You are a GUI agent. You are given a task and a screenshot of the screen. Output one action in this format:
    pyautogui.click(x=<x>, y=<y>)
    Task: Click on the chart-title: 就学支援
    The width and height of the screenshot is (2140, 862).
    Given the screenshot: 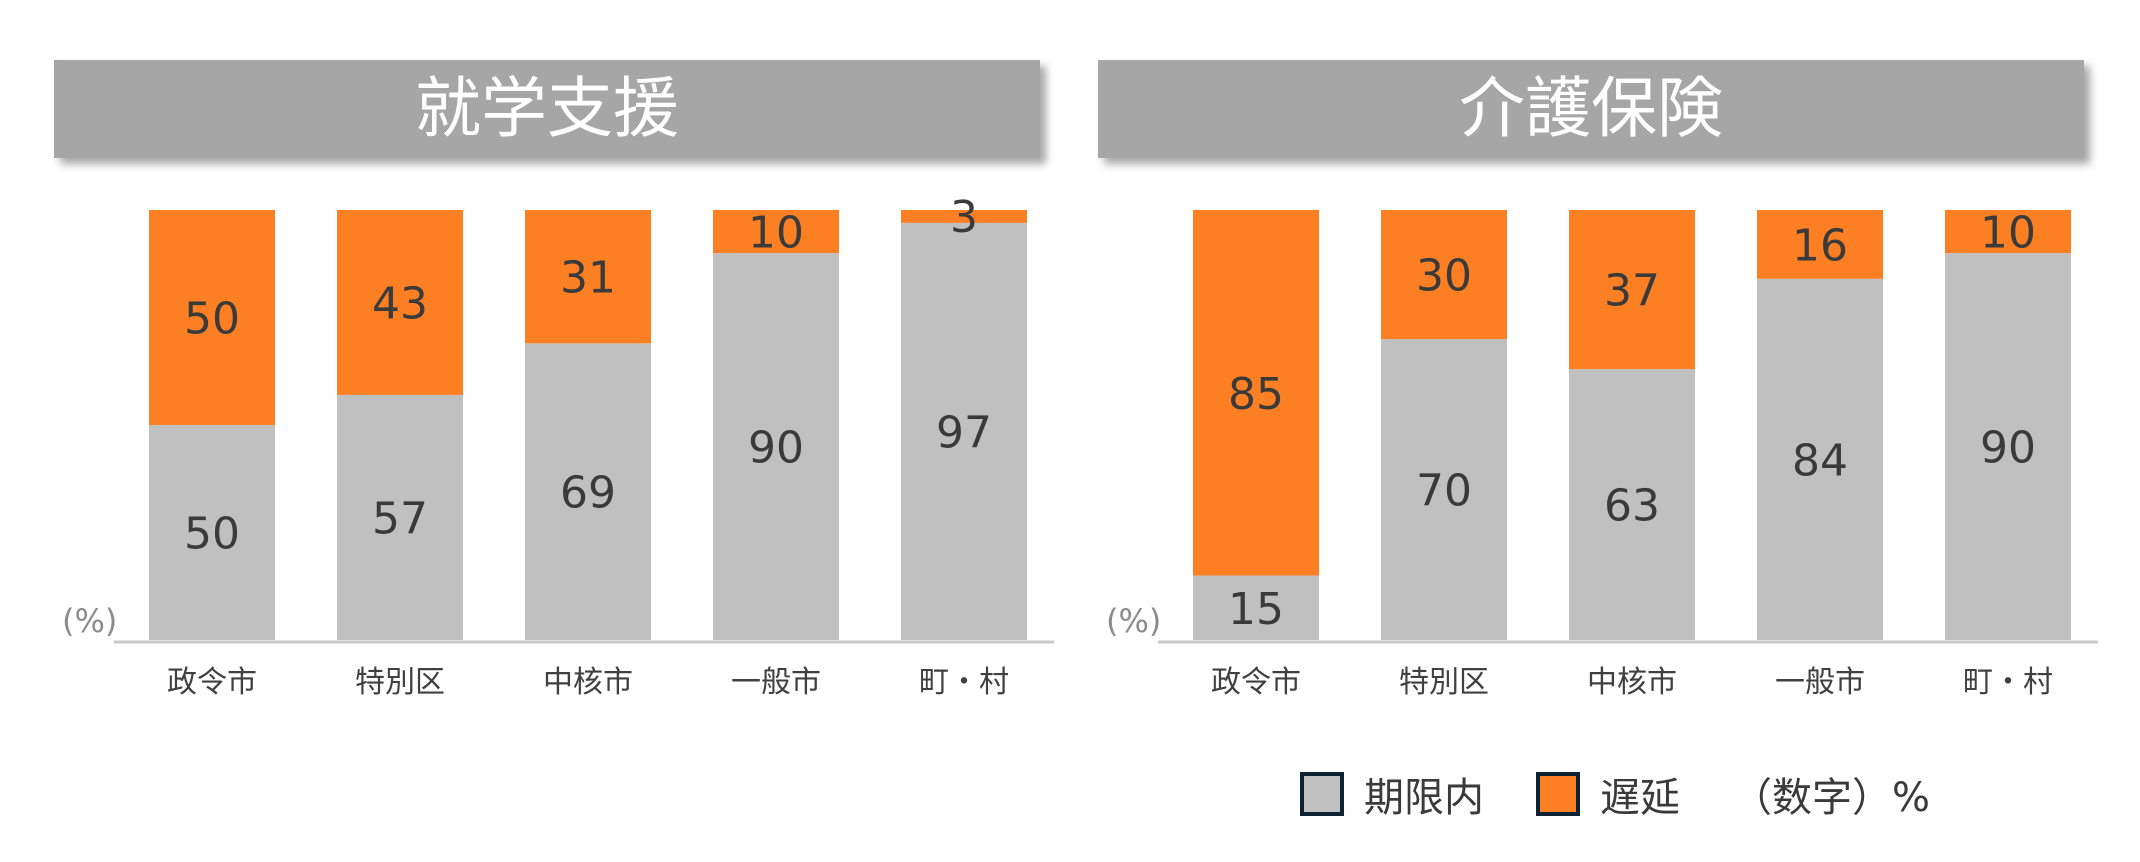 What is the action you would take?
    pyautogui.click(x=547, y=109)
    